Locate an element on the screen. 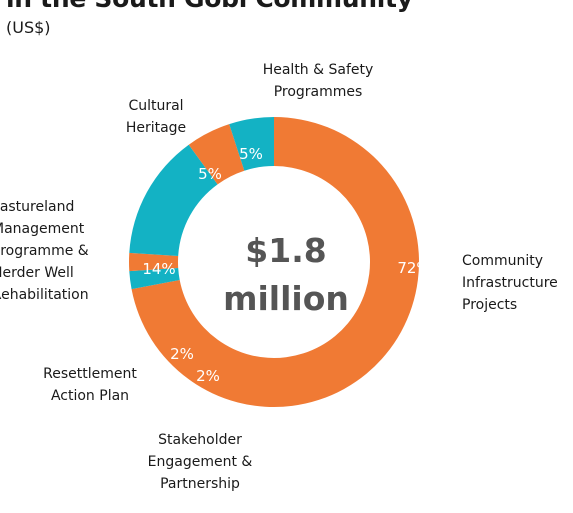 The height and width of the screenshot is (513, 573). chart-unit: (US$) is located at coordinates (28, 27).